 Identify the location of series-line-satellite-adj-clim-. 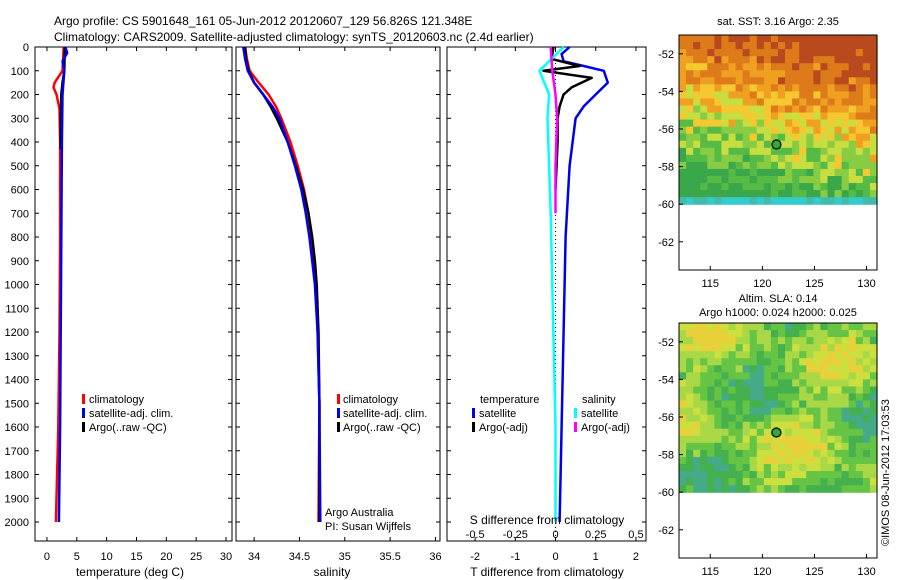
(282, 284).